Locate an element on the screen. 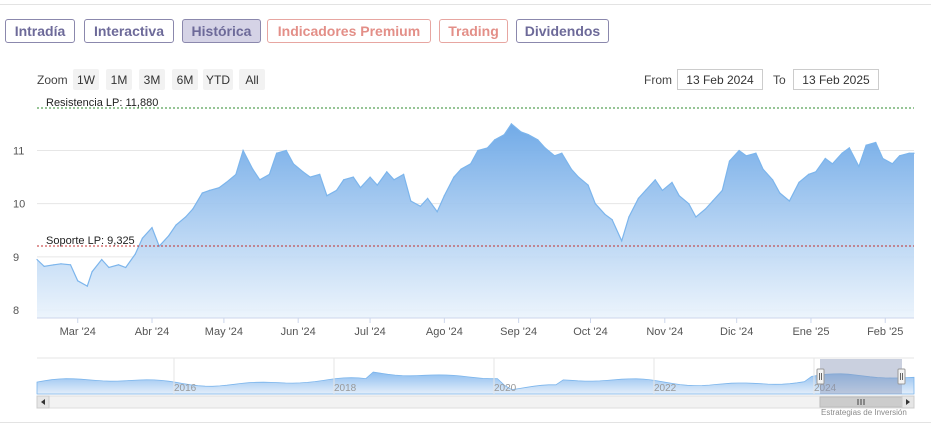 This screenshot has height=432, width=931. range-from-input: 13 Feb 2024 is located at coordinates (720, 79).